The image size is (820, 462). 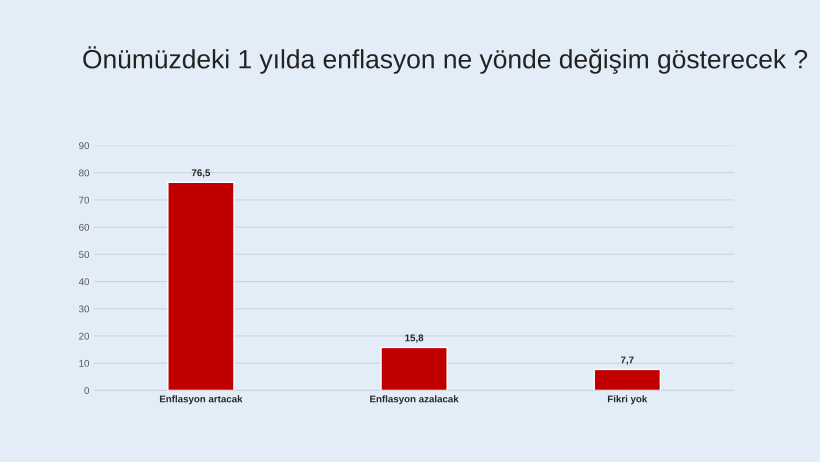 What do you see at coordinates (84, 146) in the screenshot?
I see `y-tick-label: 90` at bounding box center [84, 146].